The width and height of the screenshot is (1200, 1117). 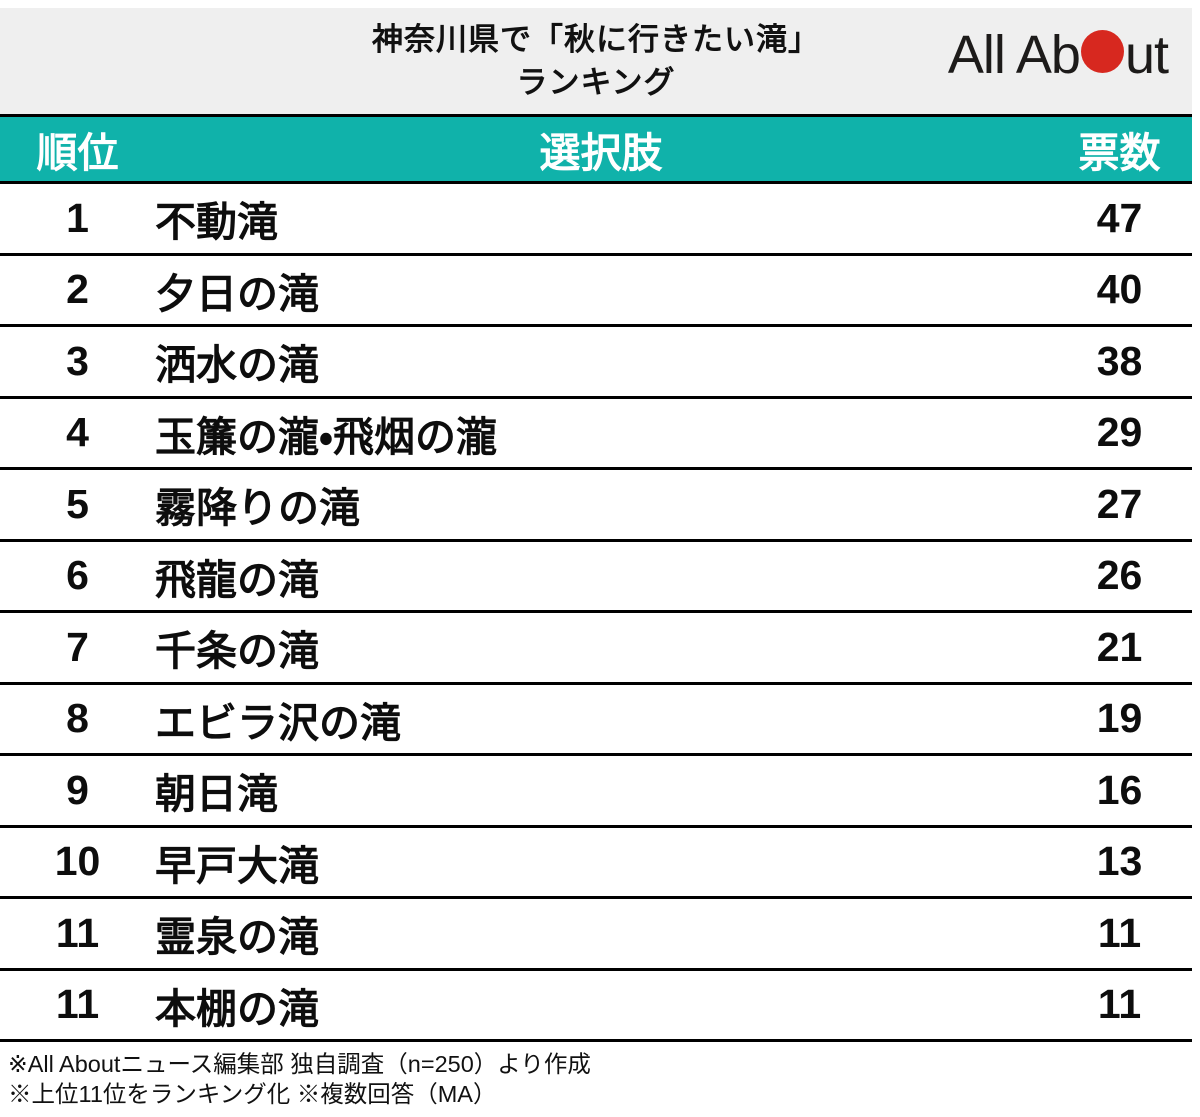 What do you see at coordinates (77, 646) in the screenshot?
I see `rank-cell: 7` at bounding box center [77, 646].